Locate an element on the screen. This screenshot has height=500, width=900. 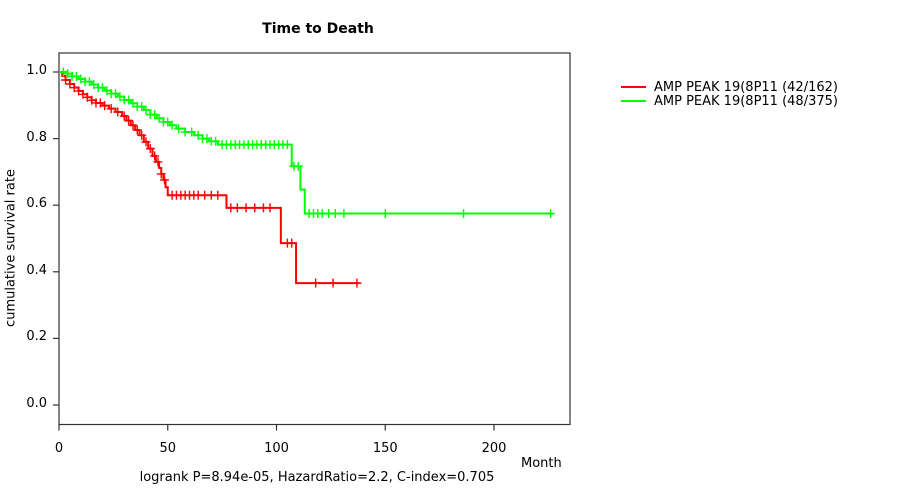
legend-item-red: AMP PEAK 19(8P11 (42/162) is located at coordinates (729, 87).